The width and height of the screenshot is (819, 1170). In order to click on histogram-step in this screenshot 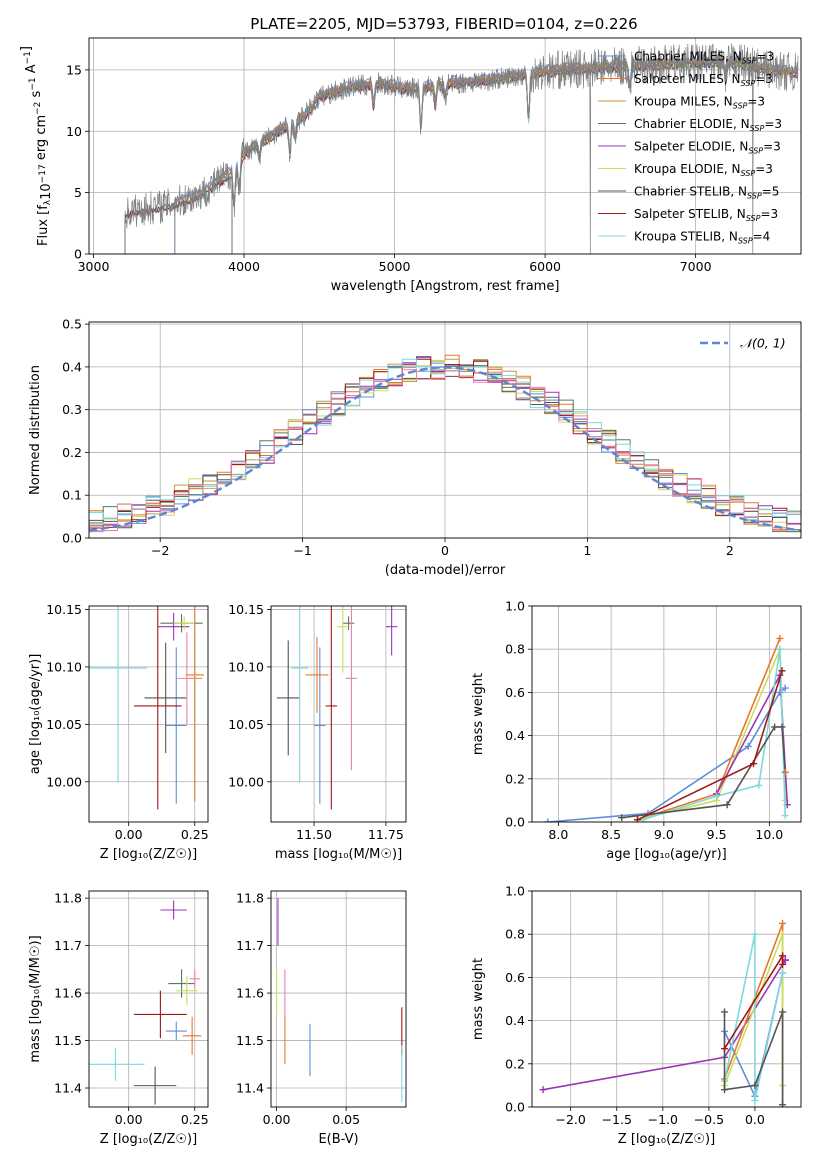, I will do `click(445, 443)`.